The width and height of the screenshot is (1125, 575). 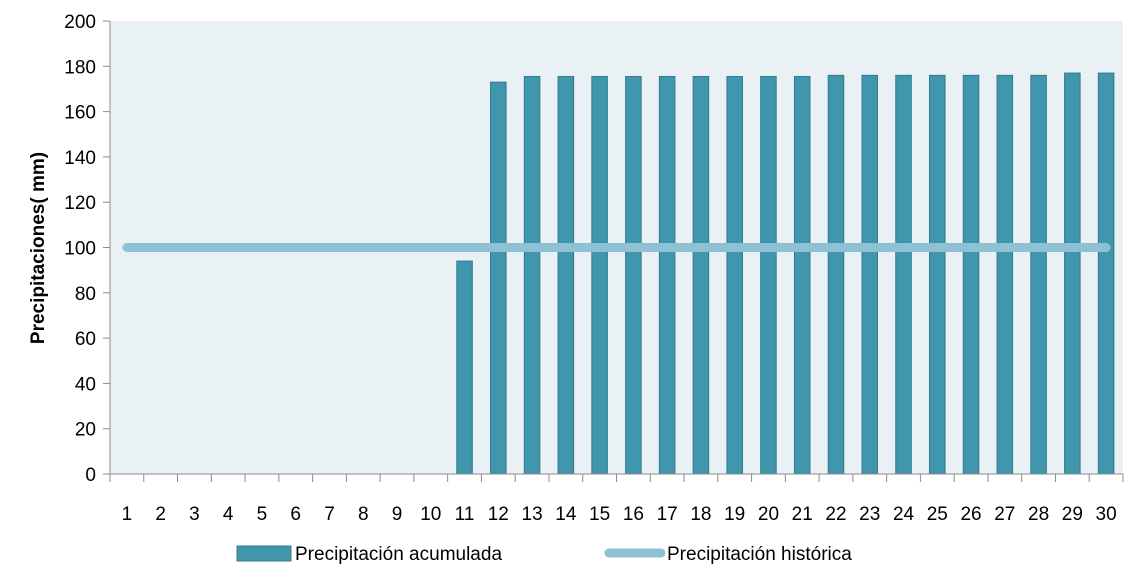 What do you see at coordinates (802, 514) in the screenshot?
I see `x-tick-label: 21` at bounding box center [802, 514].